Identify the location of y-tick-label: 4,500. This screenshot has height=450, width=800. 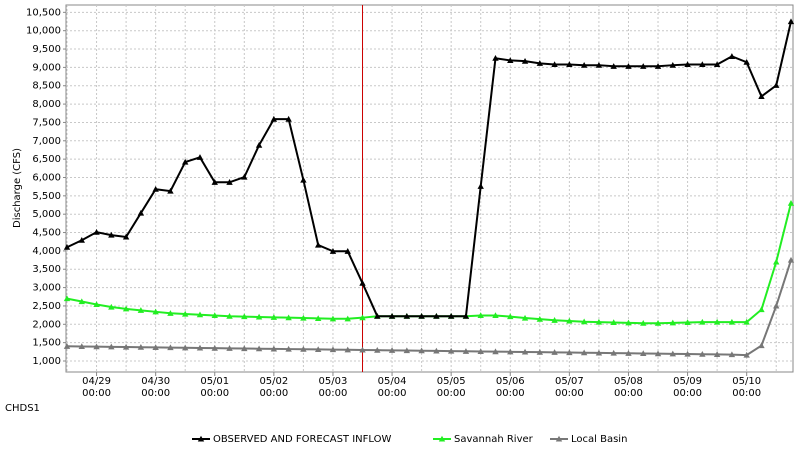
(46, 233).